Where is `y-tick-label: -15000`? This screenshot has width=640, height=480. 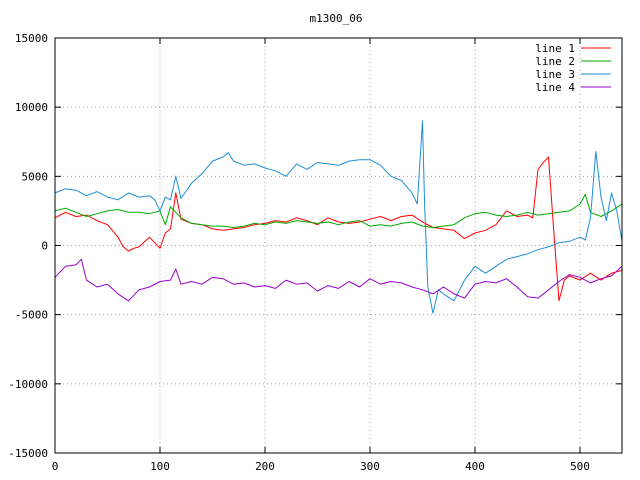
y-tick-label: -15000 is located at coordinates (28, 453).